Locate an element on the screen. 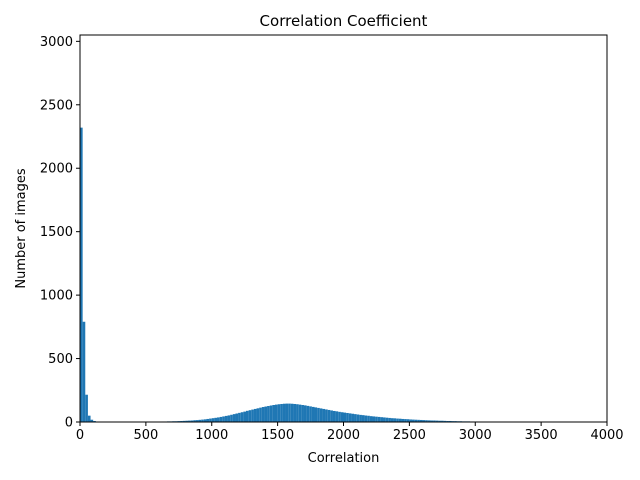 This screenshot has height=480, width=640. x-tick-label: 4000 is located at coordinates (606, 435).